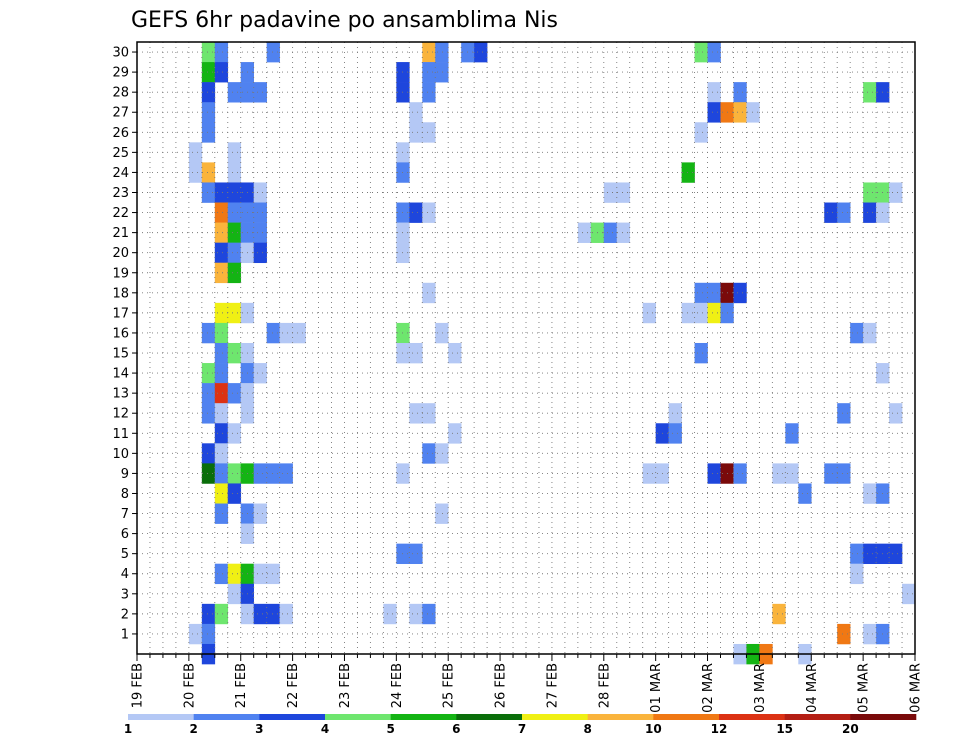  What do you see at coordinates (120, 394) in the screenshot?
I see `y-tick-label: 13` at bounding box center [120, 394].